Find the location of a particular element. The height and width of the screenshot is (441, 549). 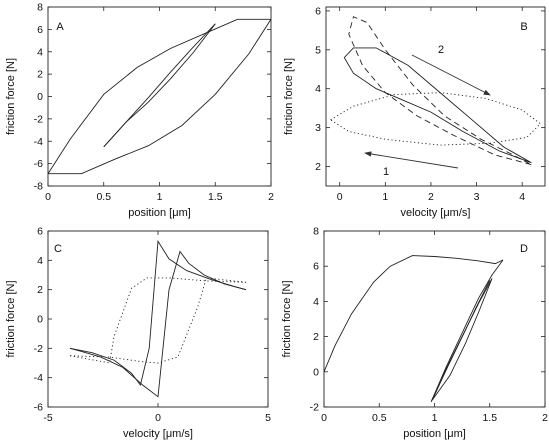

annotation-label: 1 is located at coordinates (386, 172).